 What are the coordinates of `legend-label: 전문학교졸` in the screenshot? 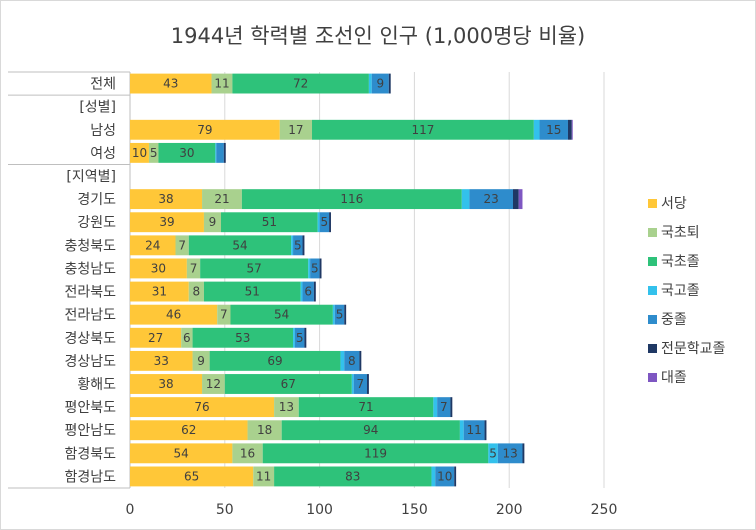 It's located at (693, 349).